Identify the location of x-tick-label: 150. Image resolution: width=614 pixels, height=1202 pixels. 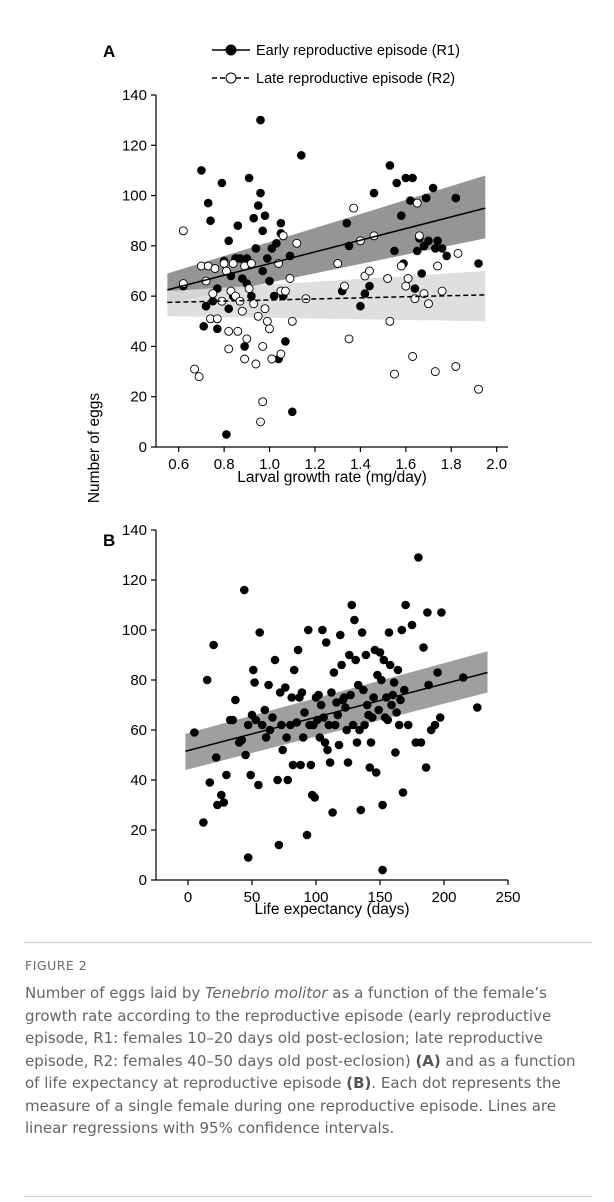
(379, 897).